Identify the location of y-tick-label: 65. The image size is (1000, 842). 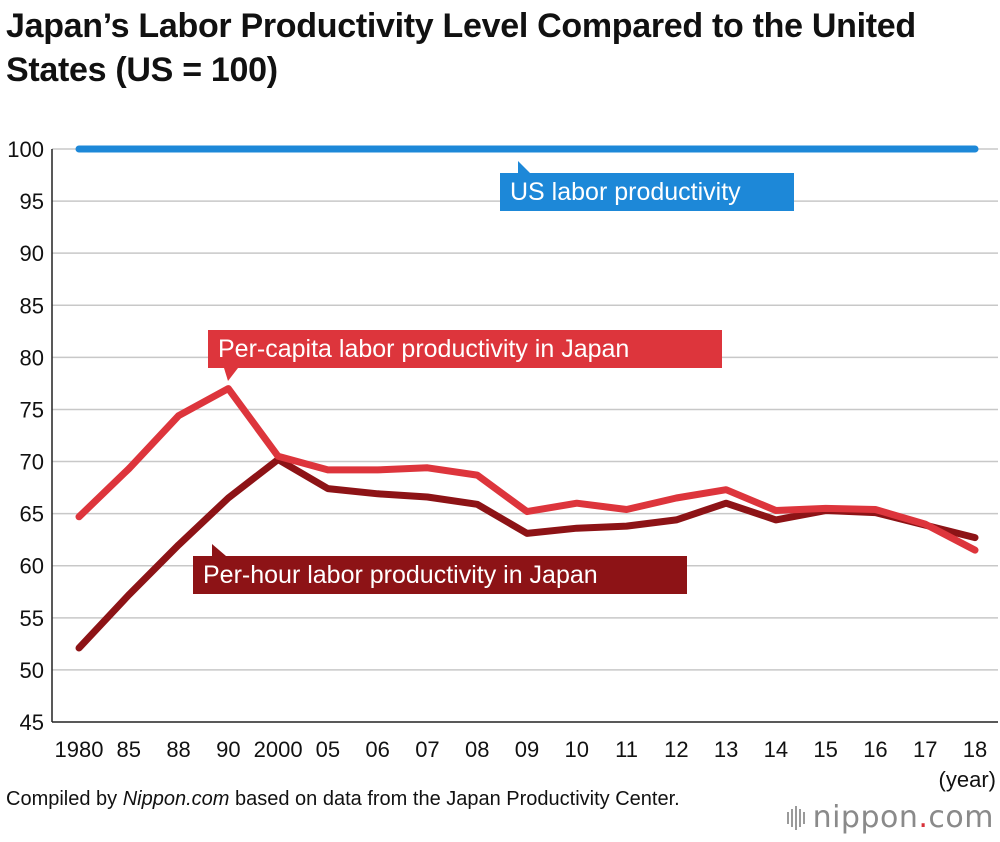
(32, 514).